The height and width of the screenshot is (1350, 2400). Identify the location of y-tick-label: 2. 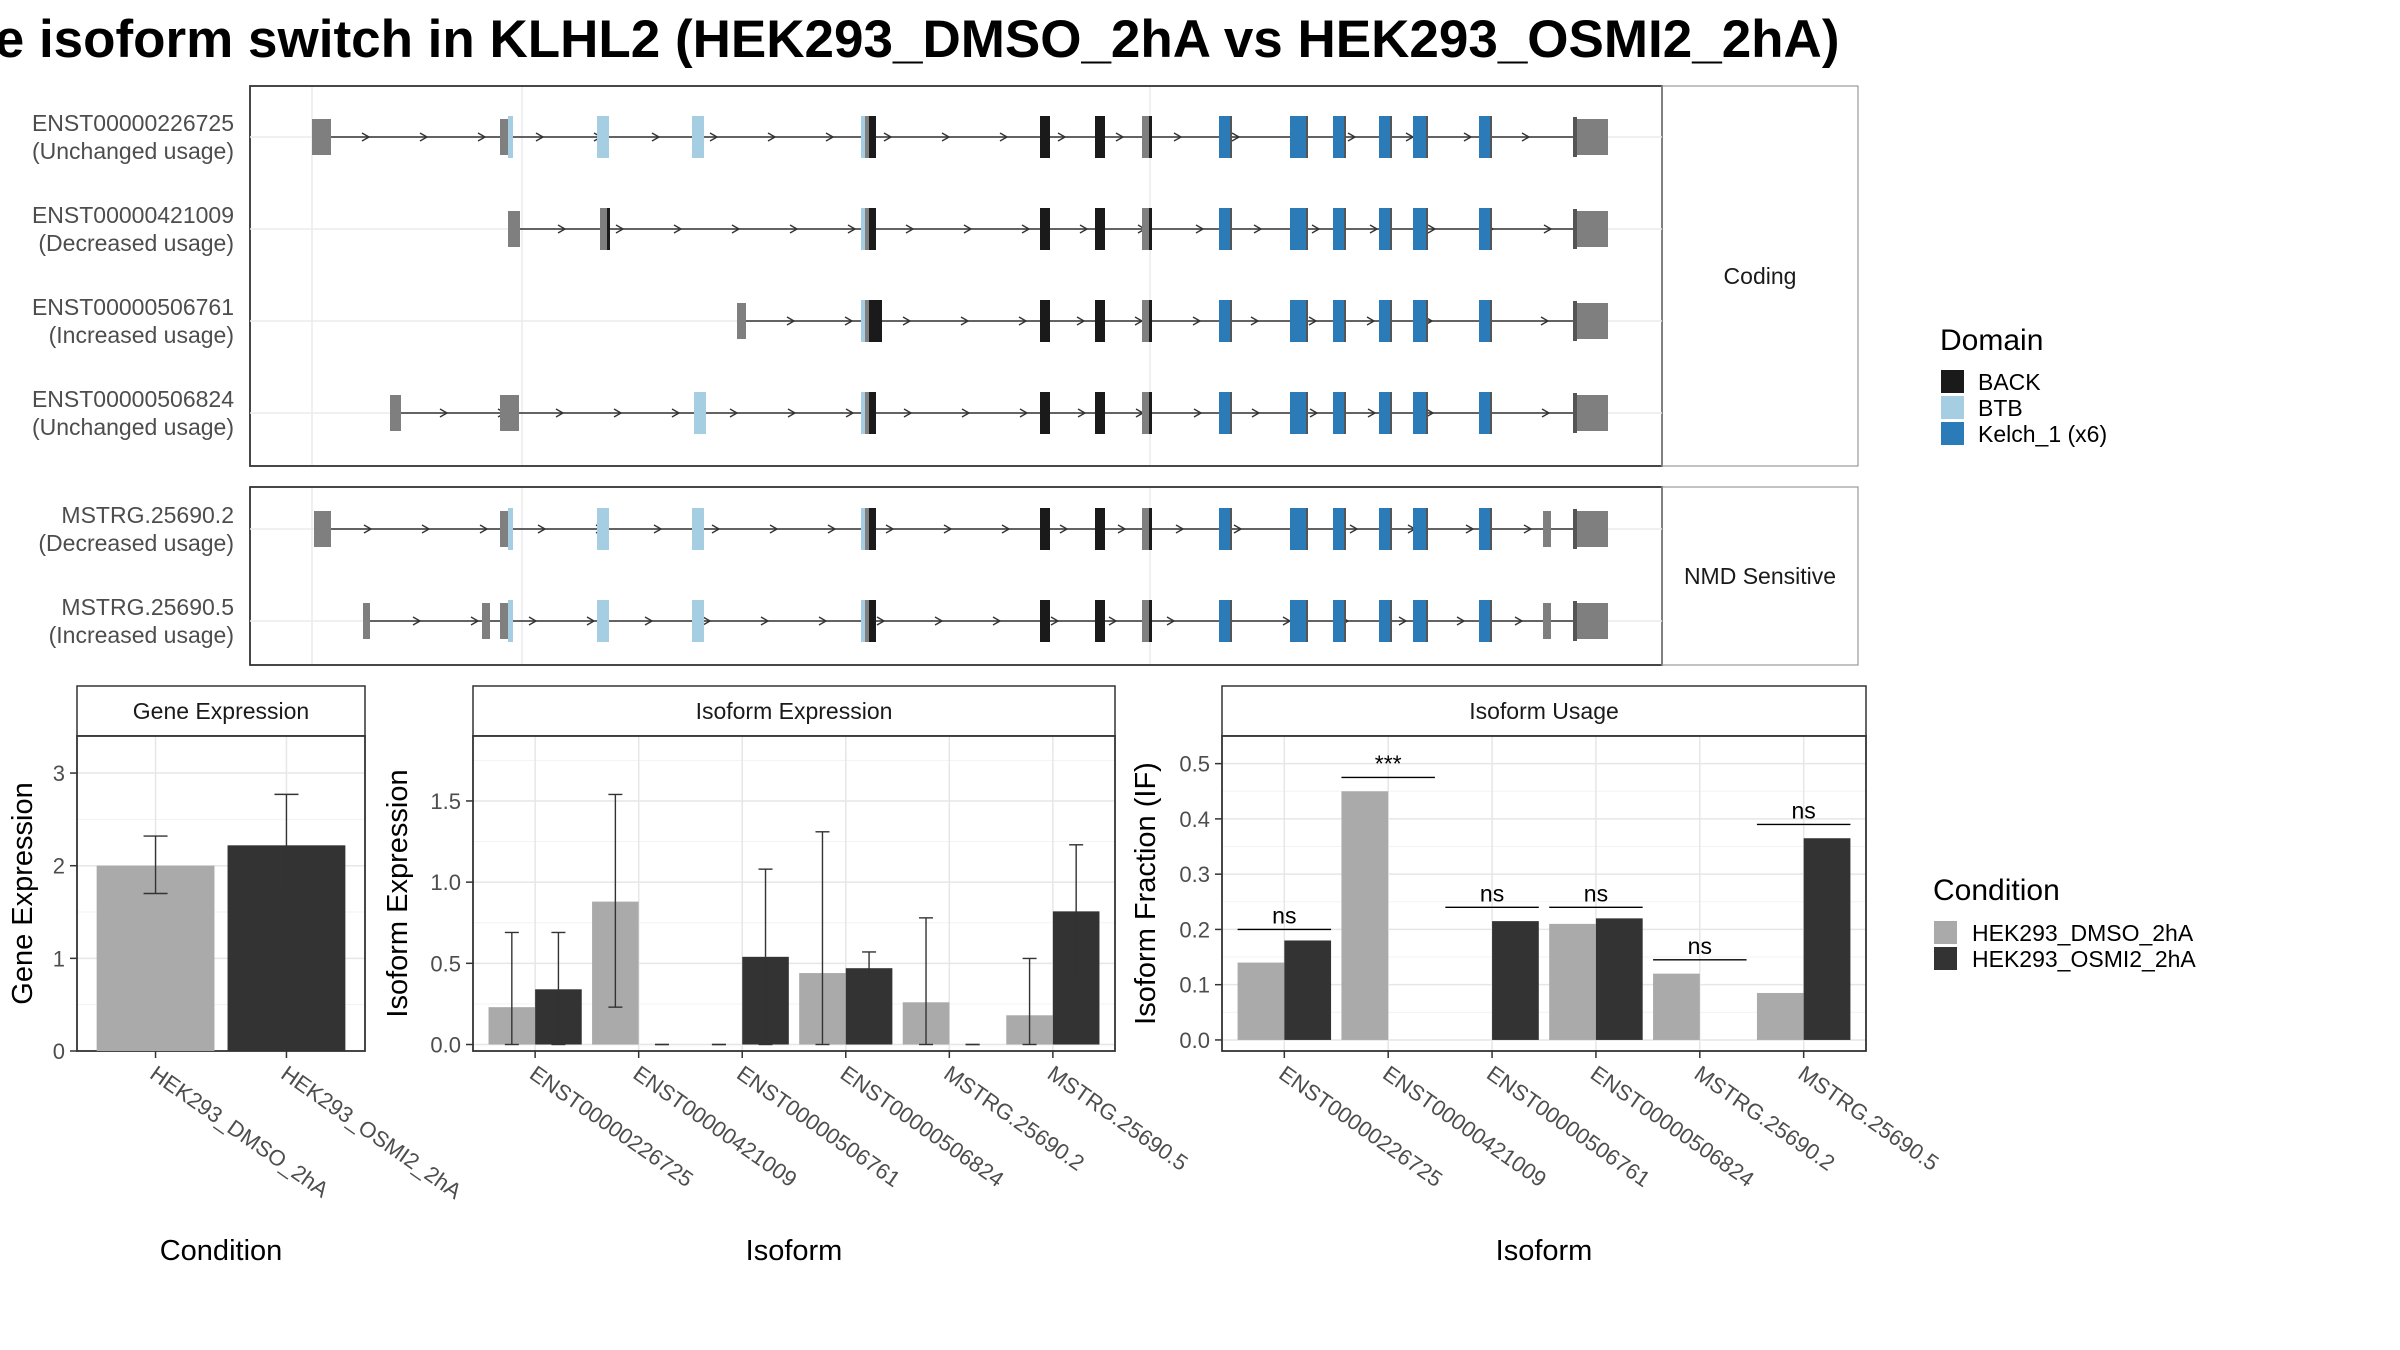
(59, 866).